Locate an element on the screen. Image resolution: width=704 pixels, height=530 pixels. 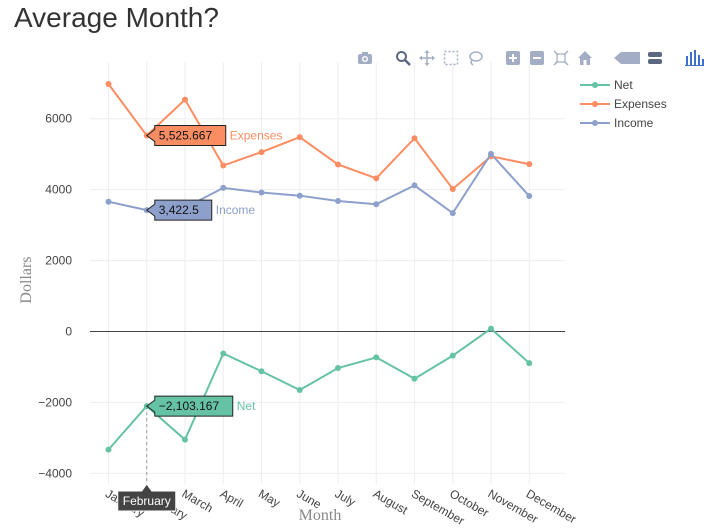
x-tick-label: May is located at coordinates (269, 497).